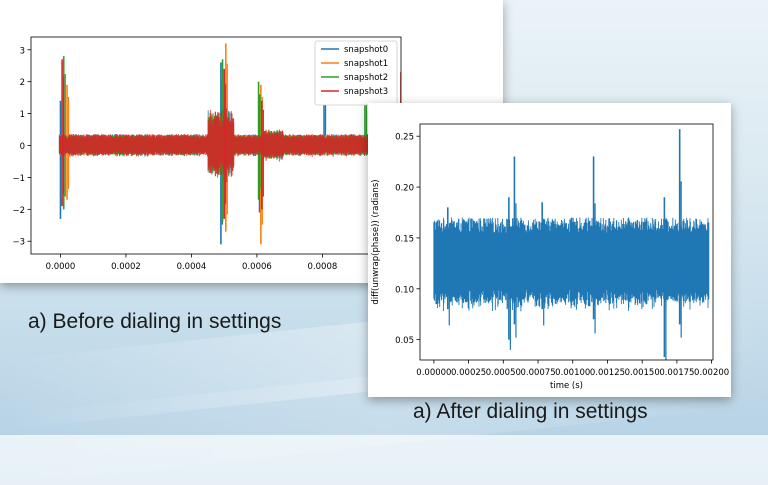 This screenshot has width=768, height=485. Describe the element at coordinates (433, 373) in the screenshot. I see `x-tick-label: 0.00000` at that location.